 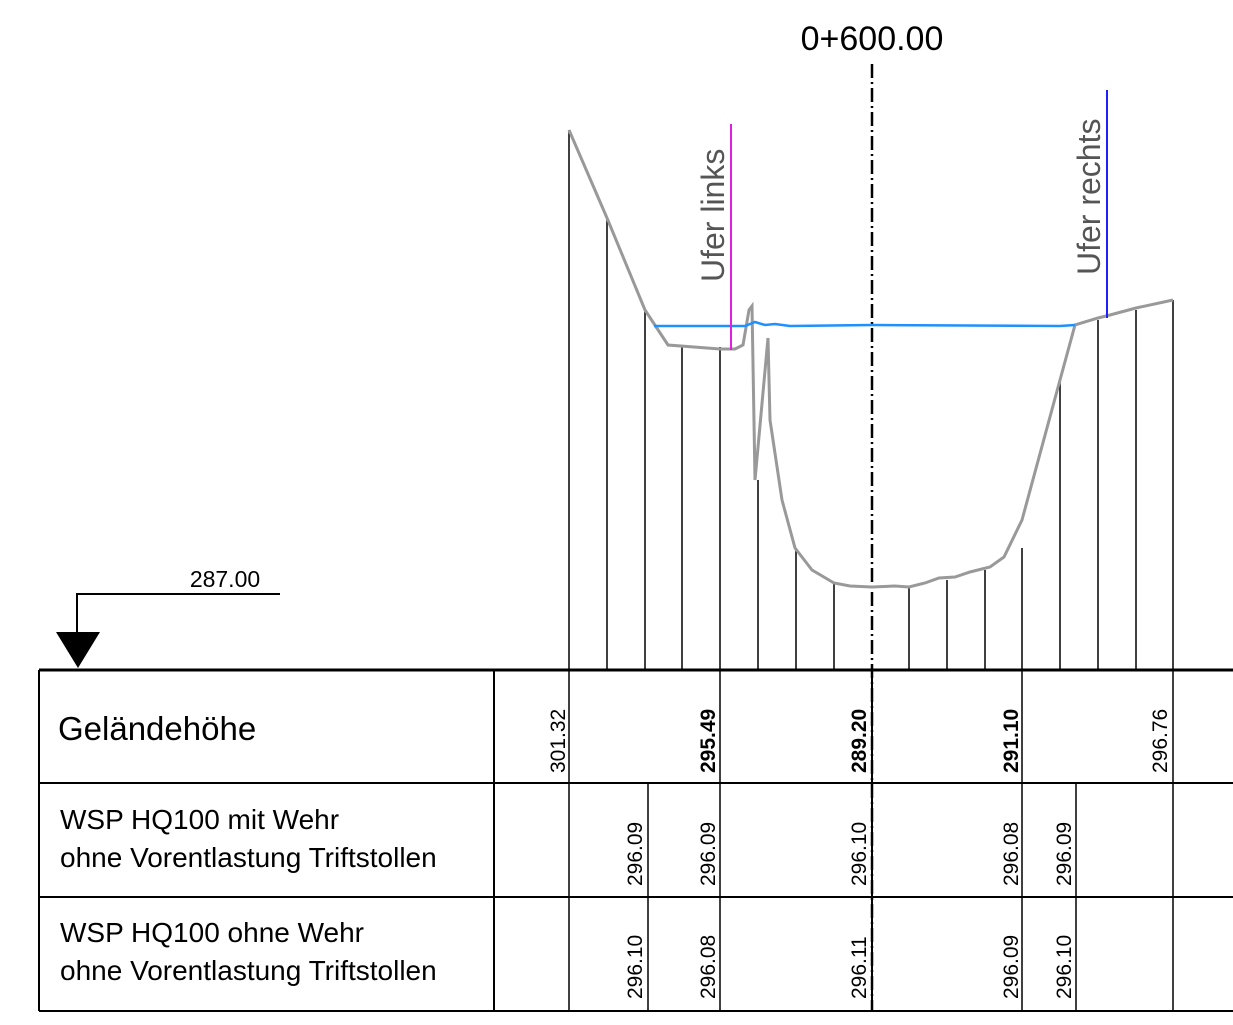 I want to click on row-label-wsp-mit-wehr-line1: WSP HQ100 mit Wehr, so click(x=199, y=819).